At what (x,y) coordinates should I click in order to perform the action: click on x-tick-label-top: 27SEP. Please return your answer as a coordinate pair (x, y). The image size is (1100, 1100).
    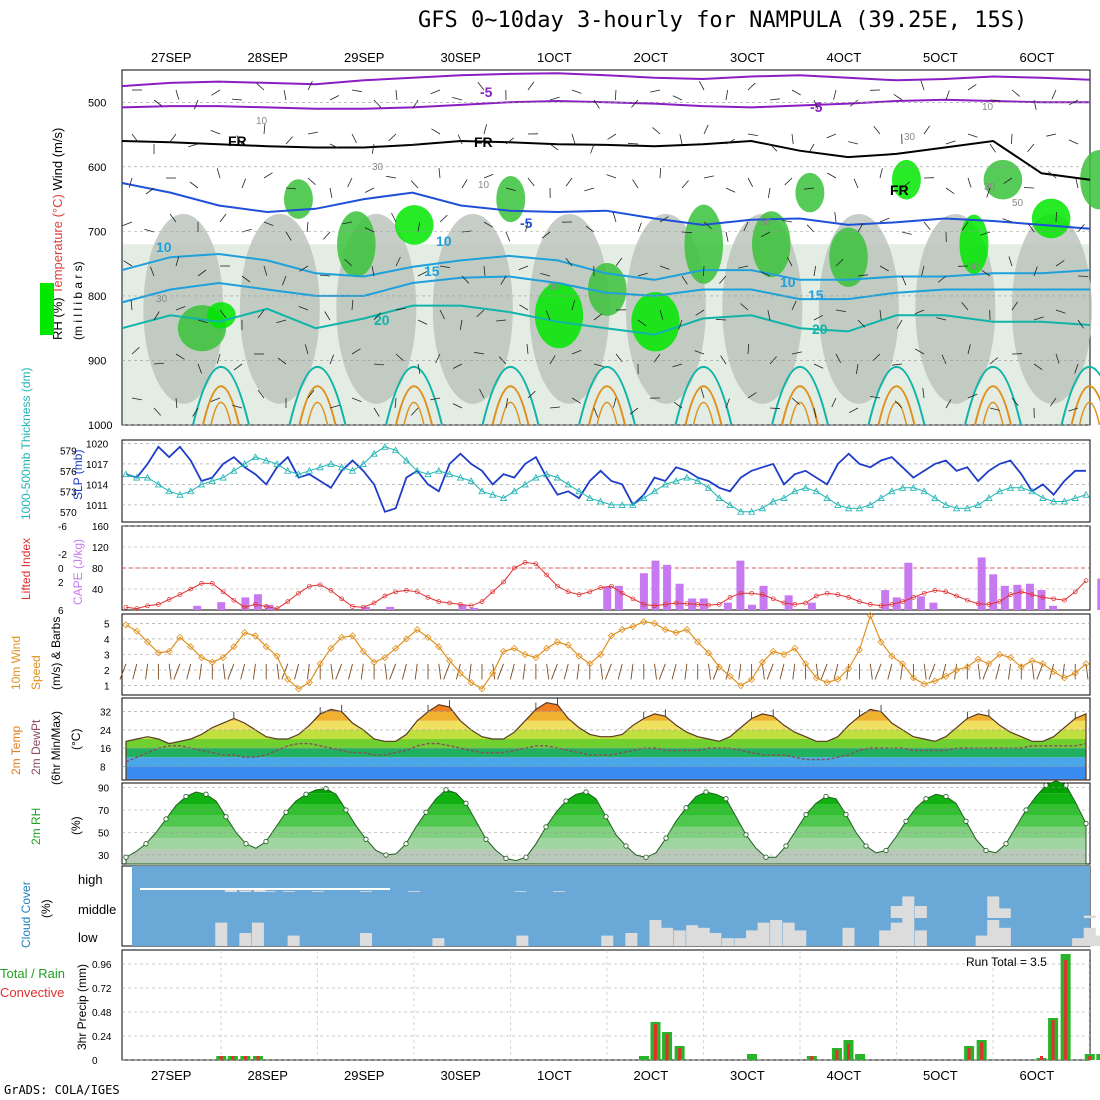
    Looking at the image, I should click on (171, 57).